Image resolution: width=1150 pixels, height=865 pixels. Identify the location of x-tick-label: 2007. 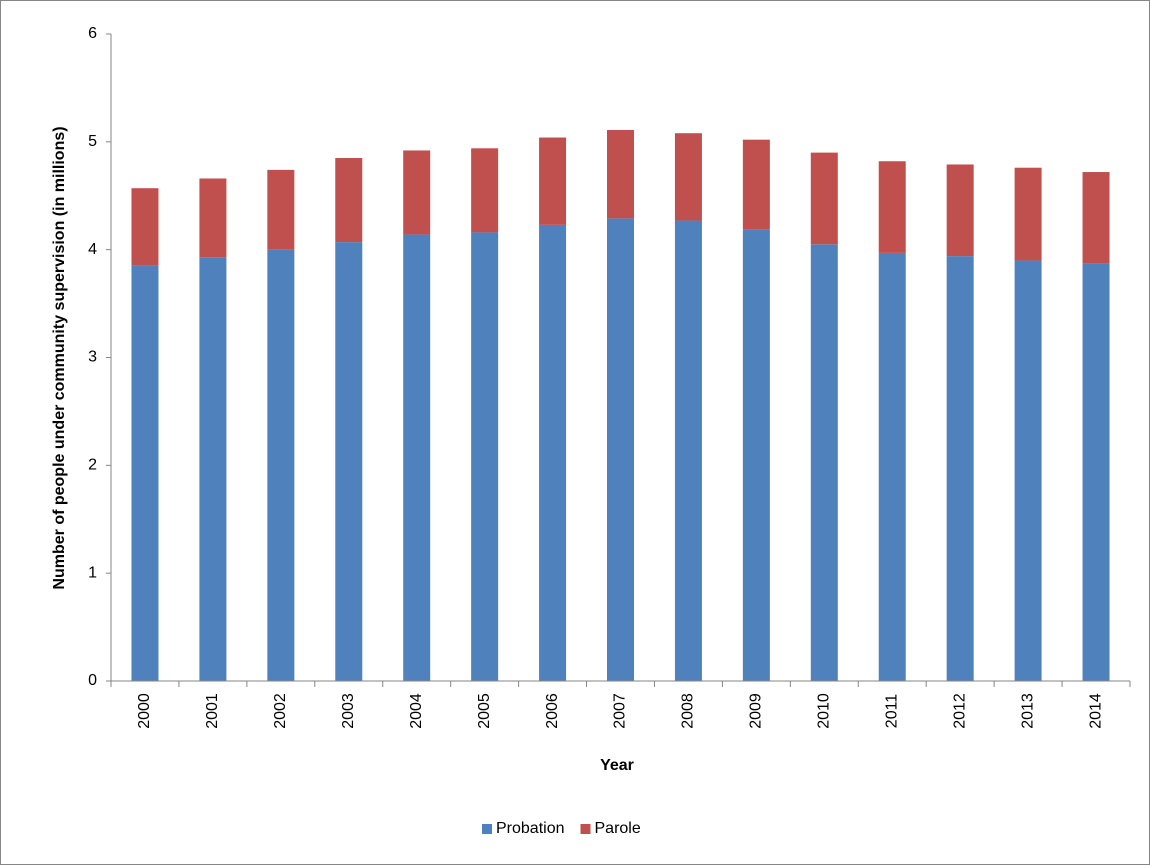
(620, 711).